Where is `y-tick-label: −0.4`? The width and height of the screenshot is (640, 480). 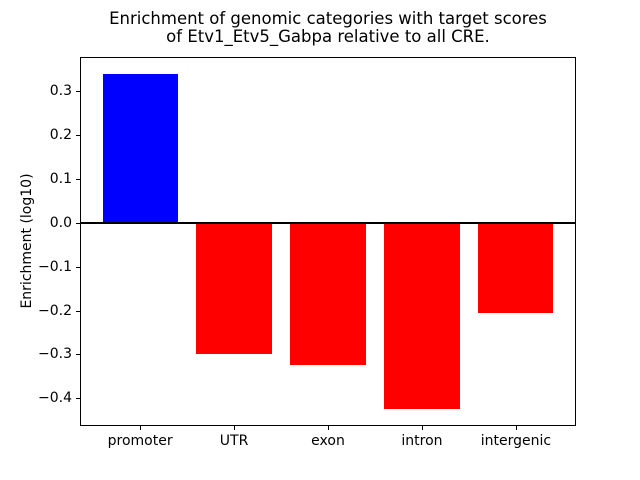 y-tick-label: −0.4 is located at coordinates (55, 398).